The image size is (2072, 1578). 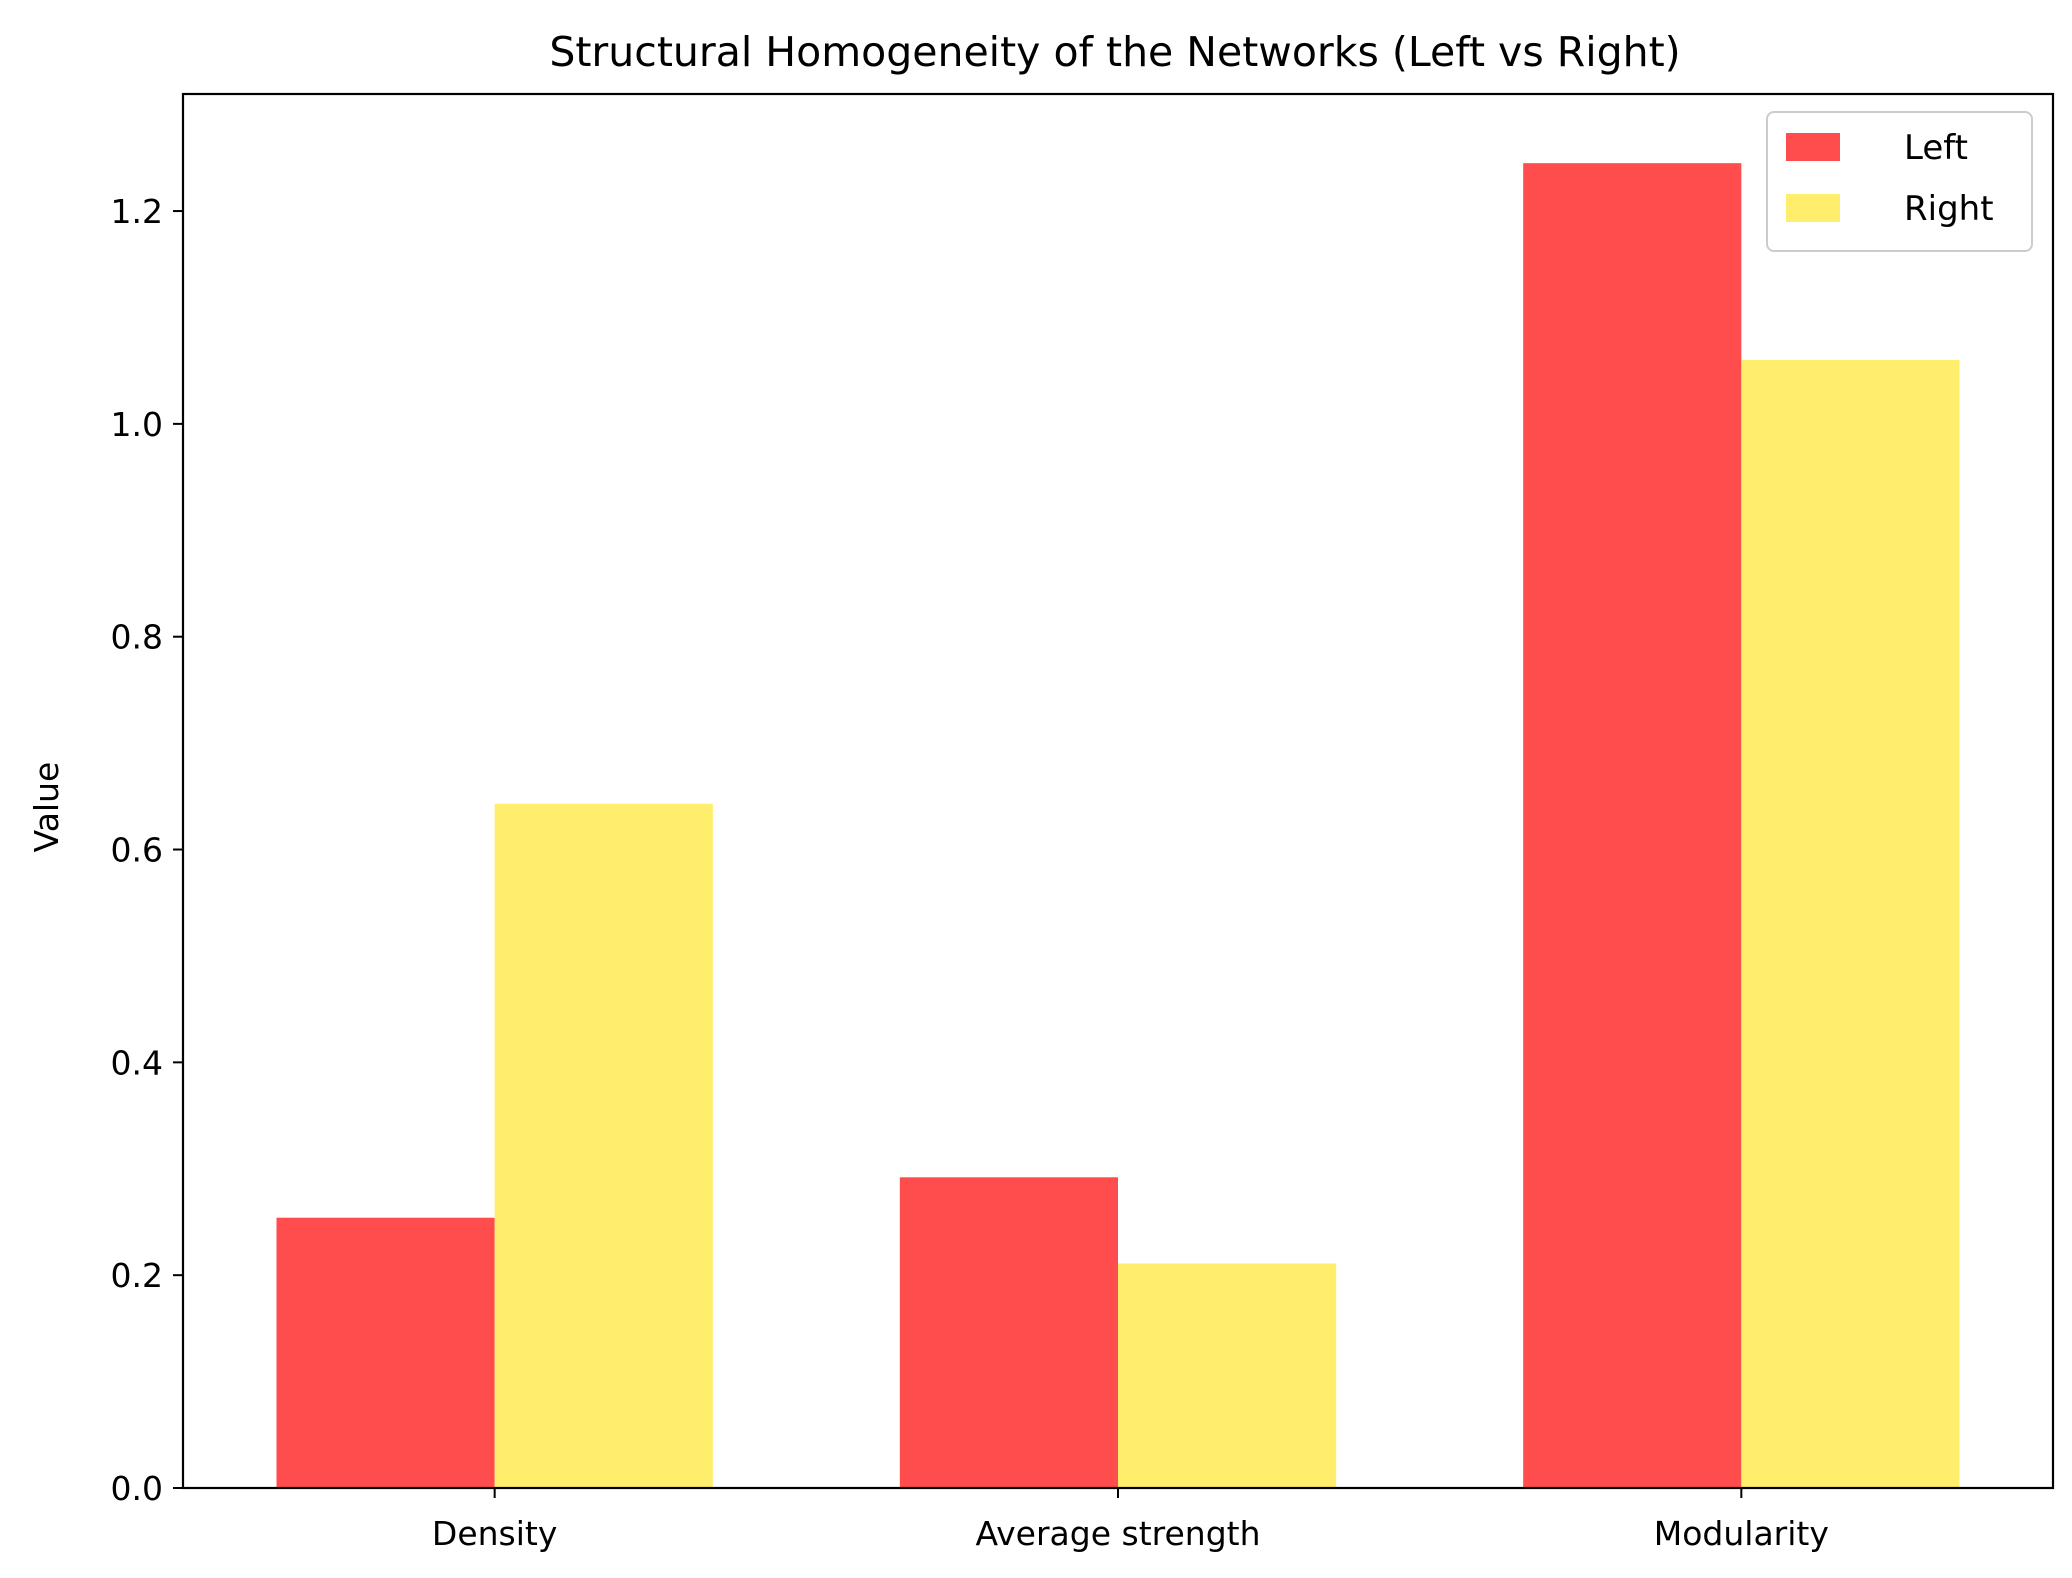 What do you see at coordinates (1936, 148) in the screenshot?
I see `legend-label-left: Left` at bounding box center [1936, 148].